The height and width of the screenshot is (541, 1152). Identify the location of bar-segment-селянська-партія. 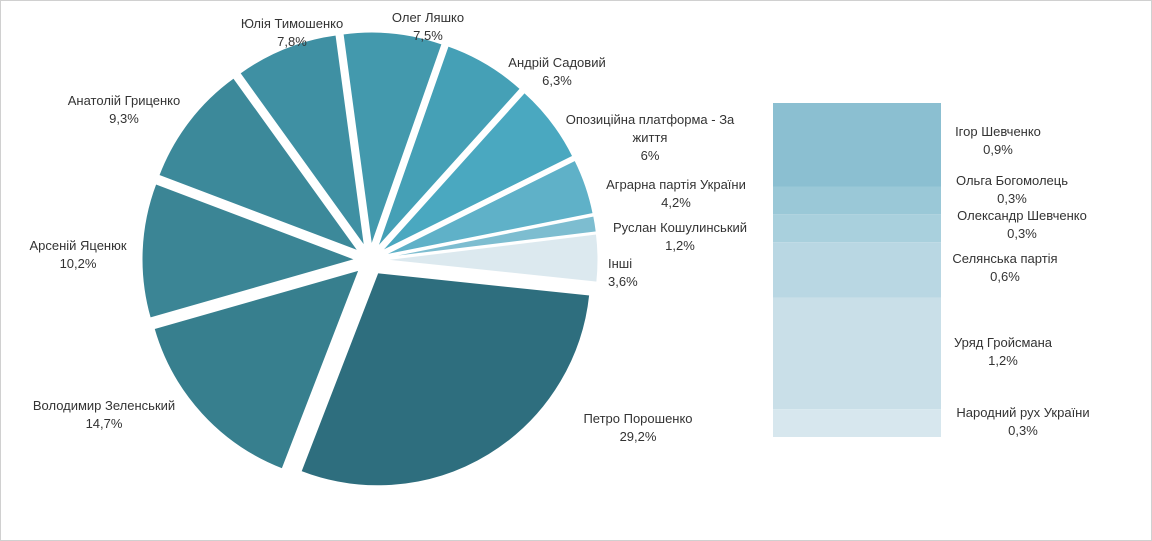
(857, 270).